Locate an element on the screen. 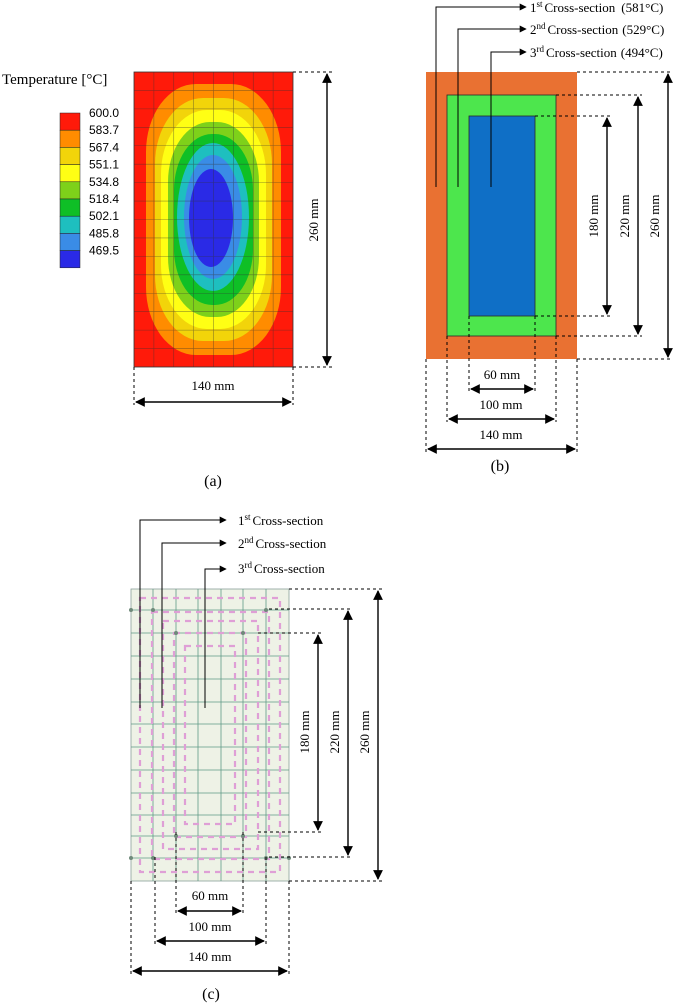 The height and width of the screenshot is (1004, 685). mesh-background is located at coordinates (210, 735).